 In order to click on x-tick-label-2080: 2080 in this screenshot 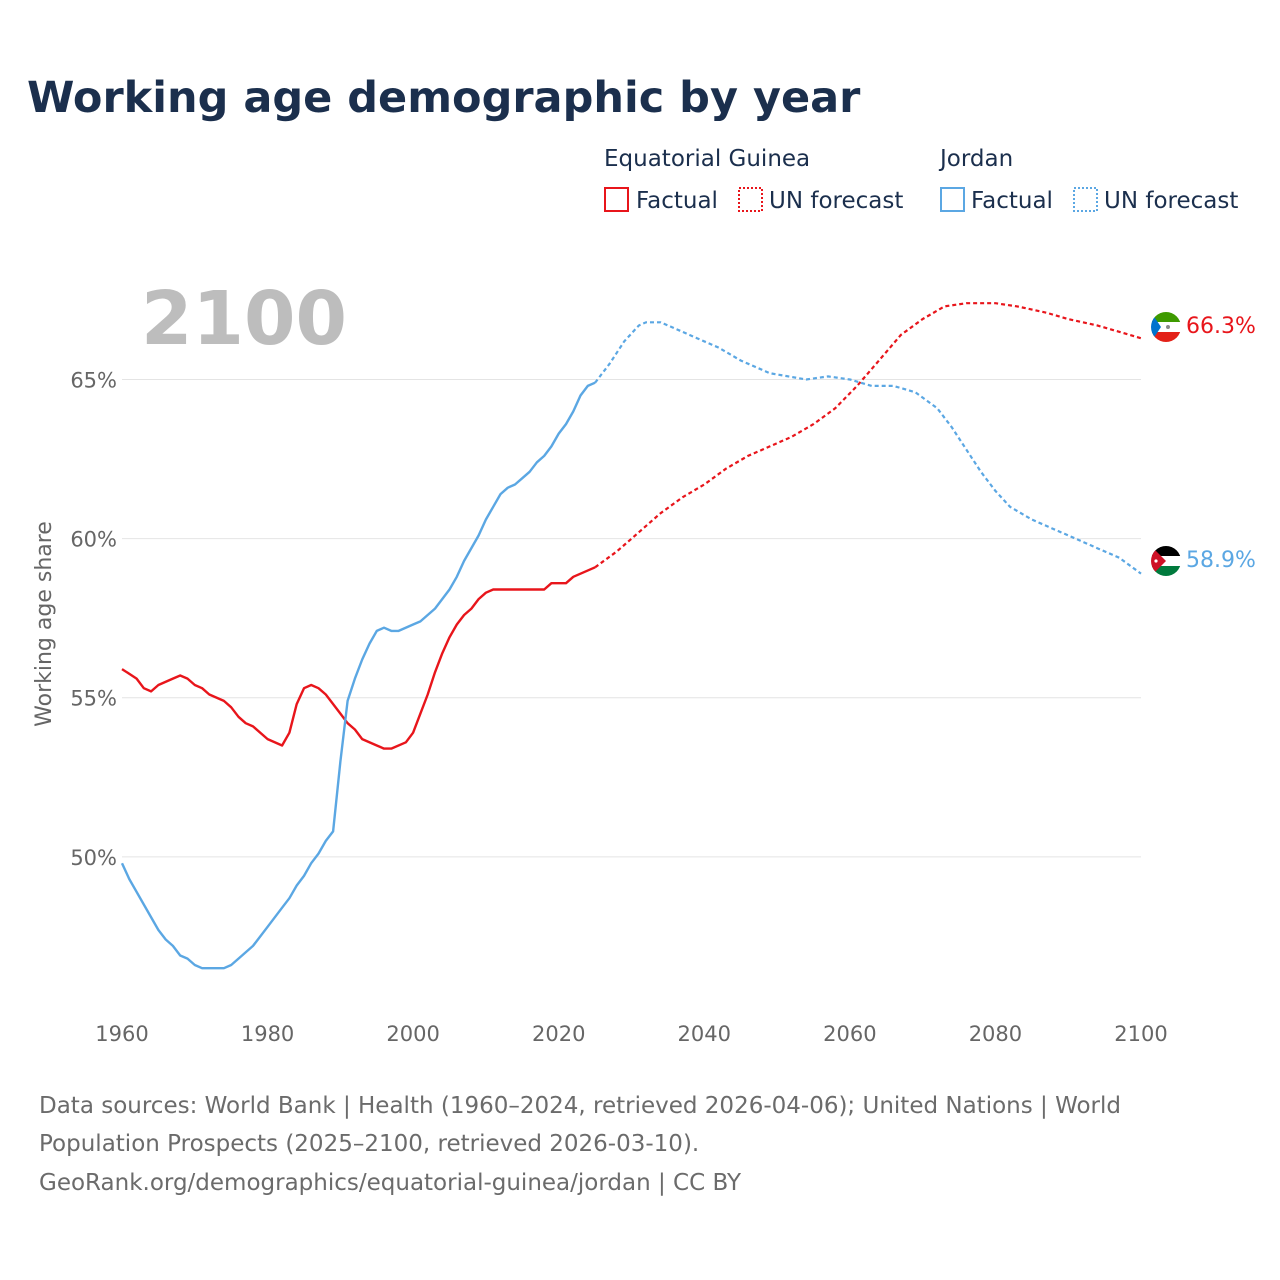, I will do `click(995, 1034)`.